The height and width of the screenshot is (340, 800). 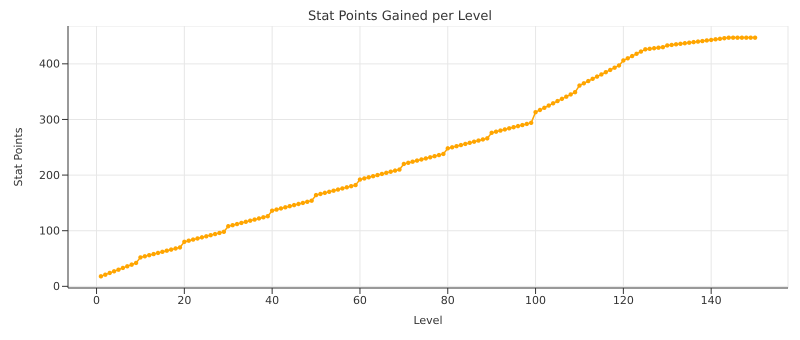 What do you see at coordinates (535, 300) in the screenshot?
I see `x-tick-label: 100` at bounding box center [535, 300].